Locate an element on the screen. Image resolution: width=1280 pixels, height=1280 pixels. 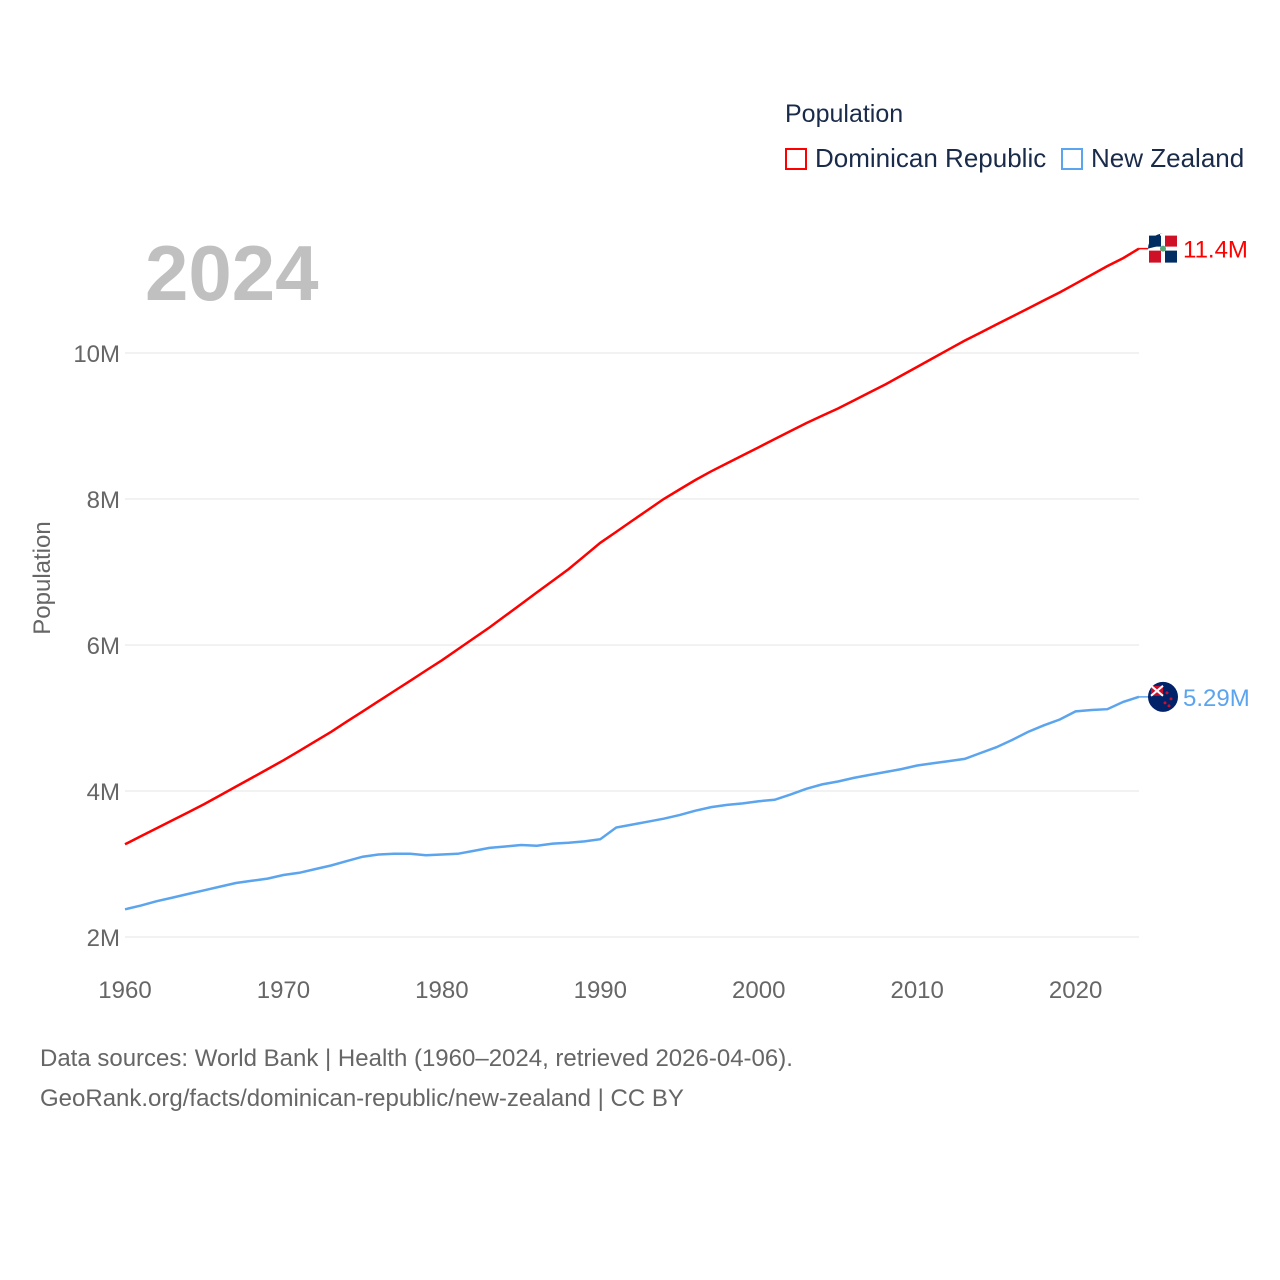
end-value-label: 11.4M is located at coordinates (1215, 250).